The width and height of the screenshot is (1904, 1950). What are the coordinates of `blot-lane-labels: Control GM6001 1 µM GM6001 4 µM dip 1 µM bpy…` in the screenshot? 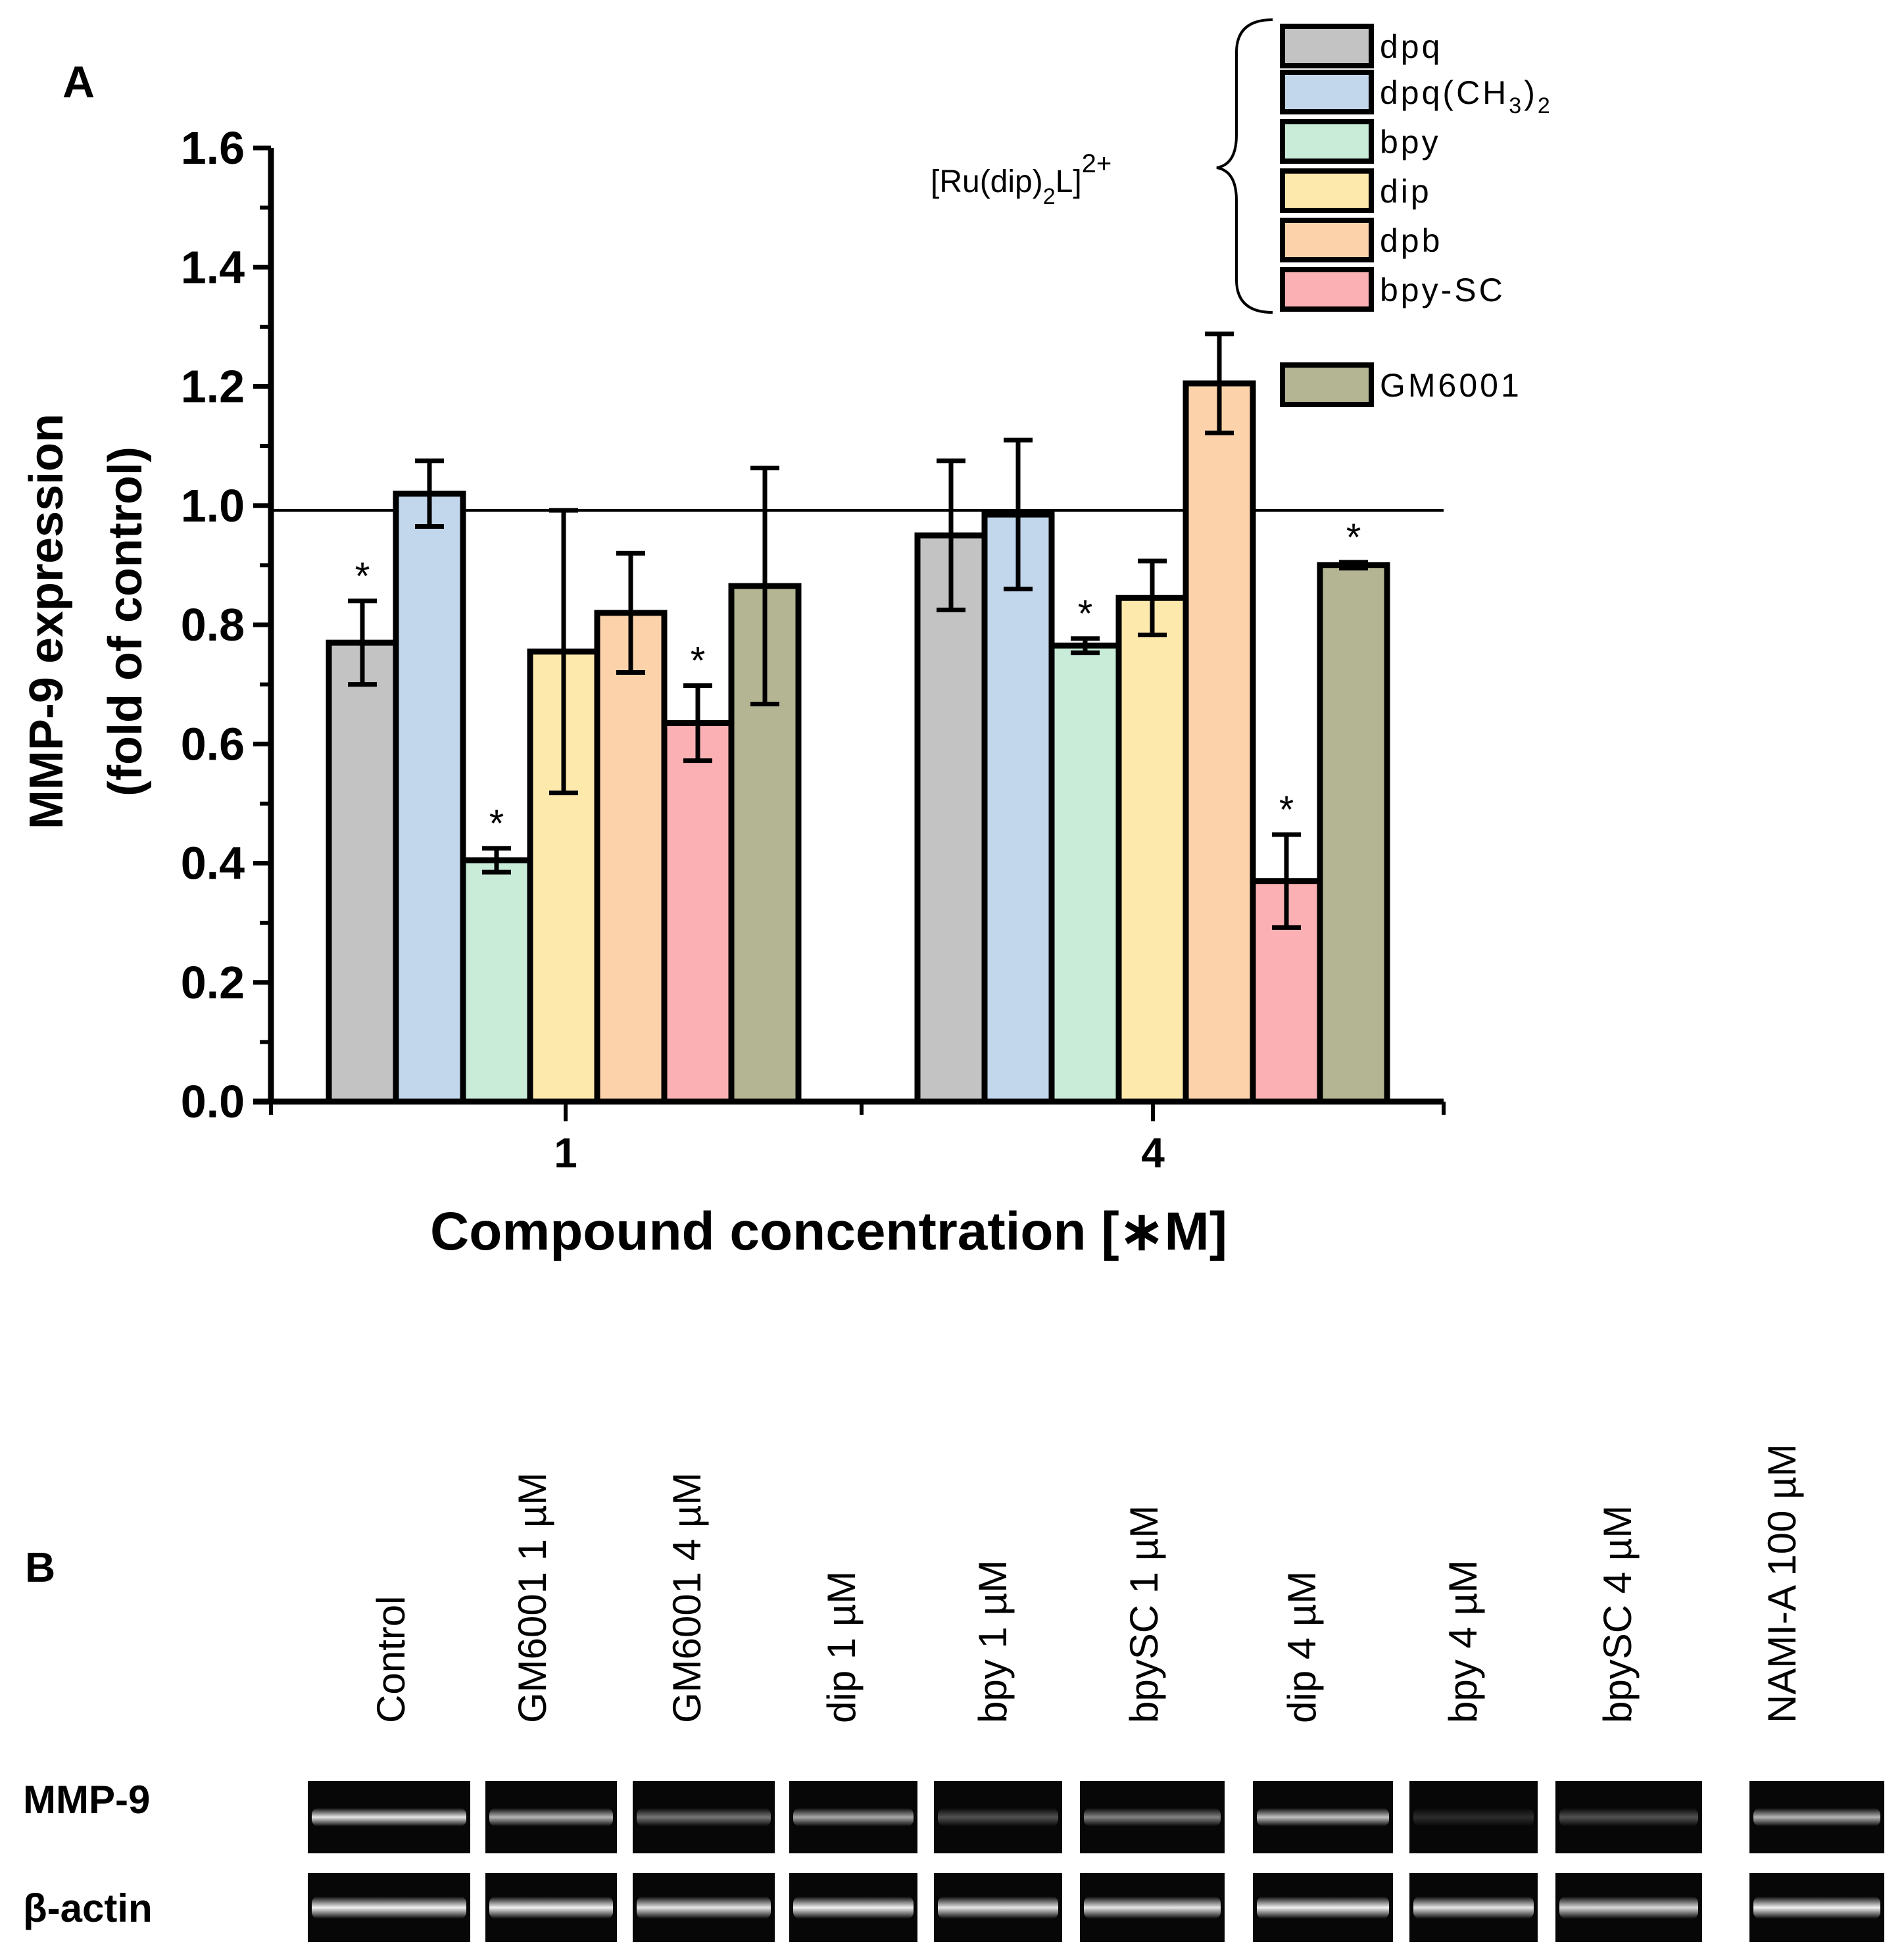 It's located at (1086, 1583).